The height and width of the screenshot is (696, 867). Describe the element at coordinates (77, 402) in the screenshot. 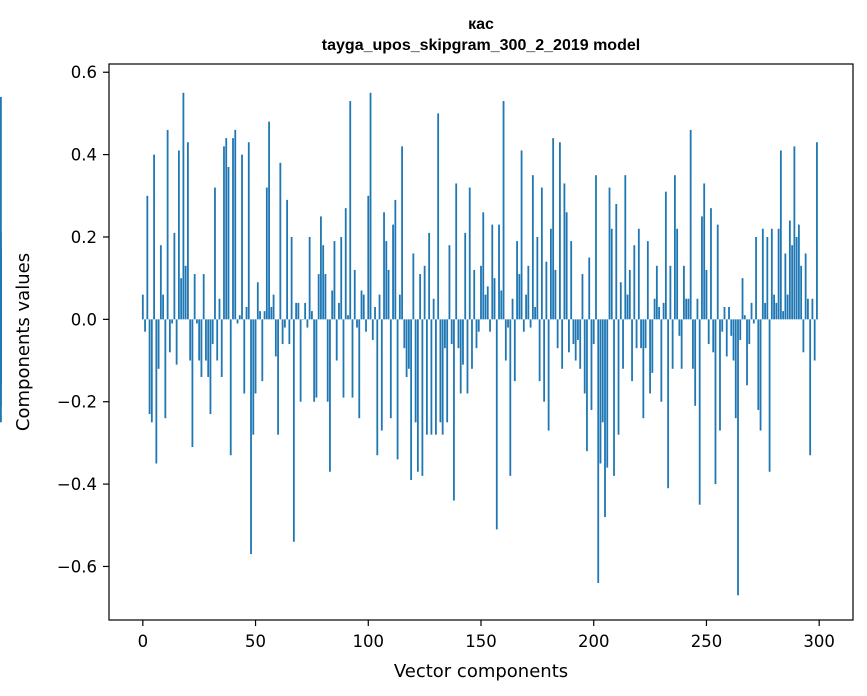

I see `y-tick-label: −0.2` at that location.